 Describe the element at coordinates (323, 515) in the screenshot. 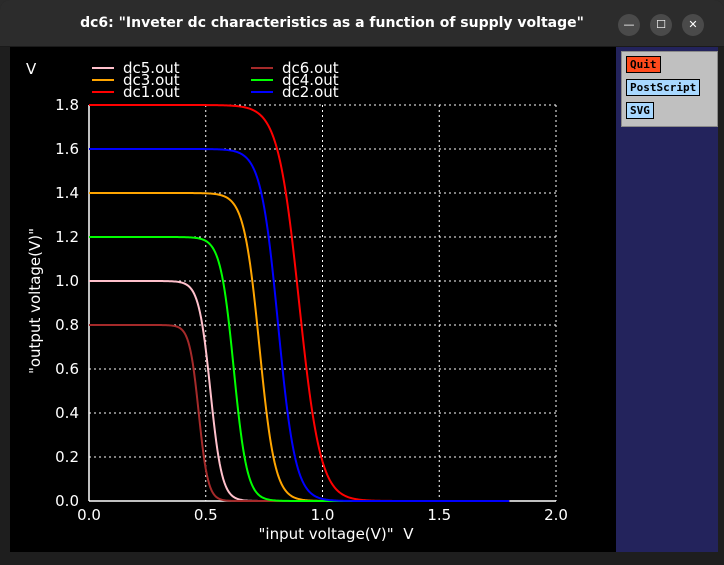

I see `x-tick-label: 1.0` at that location.